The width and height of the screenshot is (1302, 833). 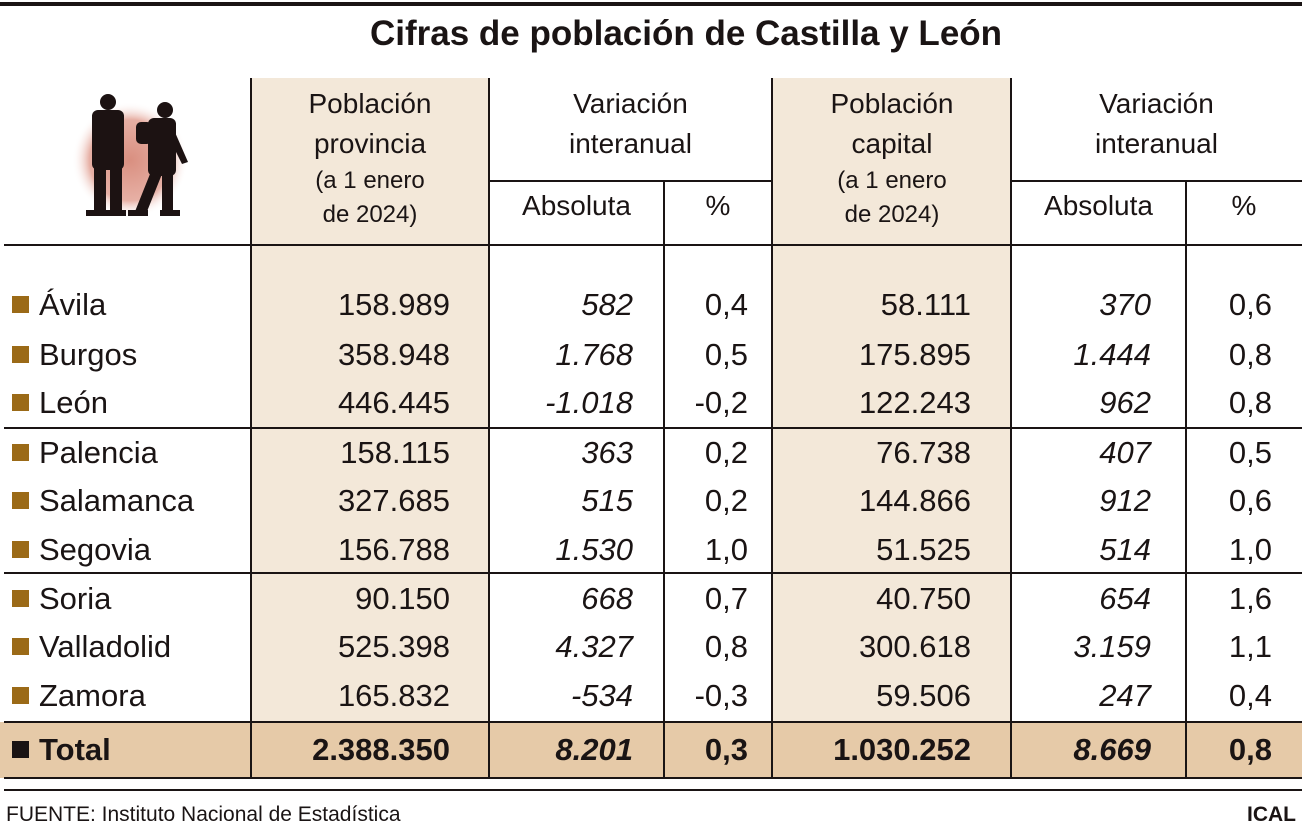 What do you see at coordinates (664, 479) in the screenshot?
I see `divider` at bounding box center [664, 479].